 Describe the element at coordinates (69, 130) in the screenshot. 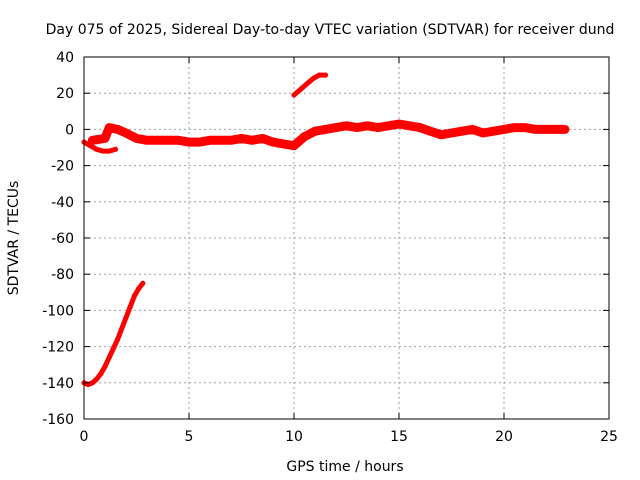

I see `y-tick-label: 0` at that location.